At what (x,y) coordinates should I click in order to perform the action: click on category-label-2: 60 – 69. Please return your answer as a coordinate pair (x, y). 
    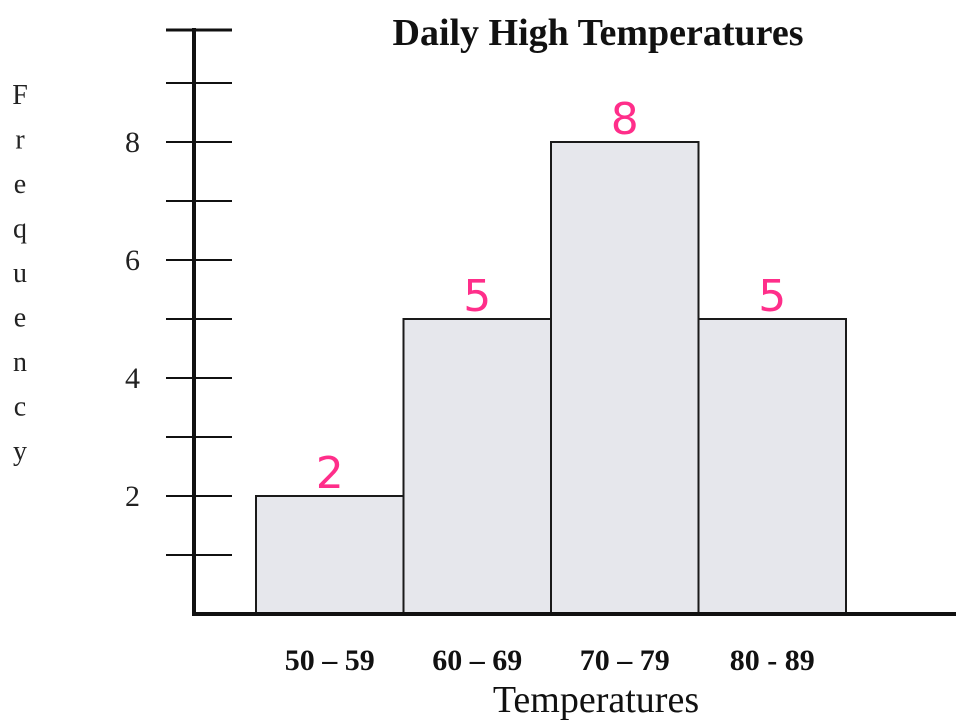
    Looking at the image, I should click on (477, 660).